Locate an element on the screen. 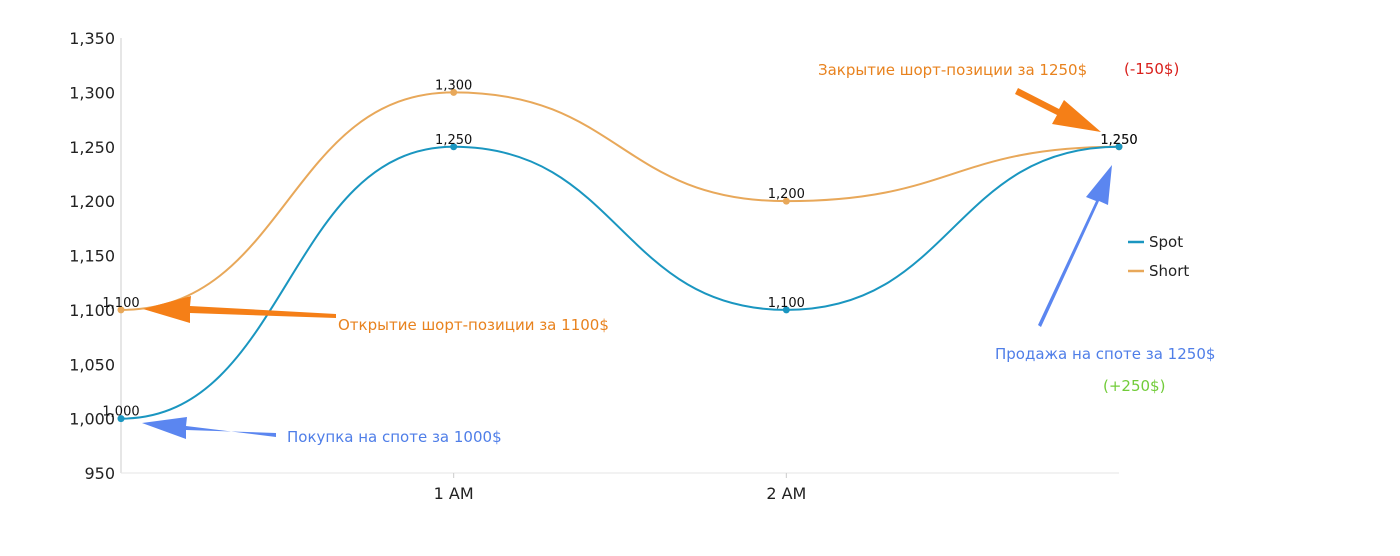 This screenshot has height=556, width=1400. y-tick-label: 1,200 is located at coordinates (92, 201).